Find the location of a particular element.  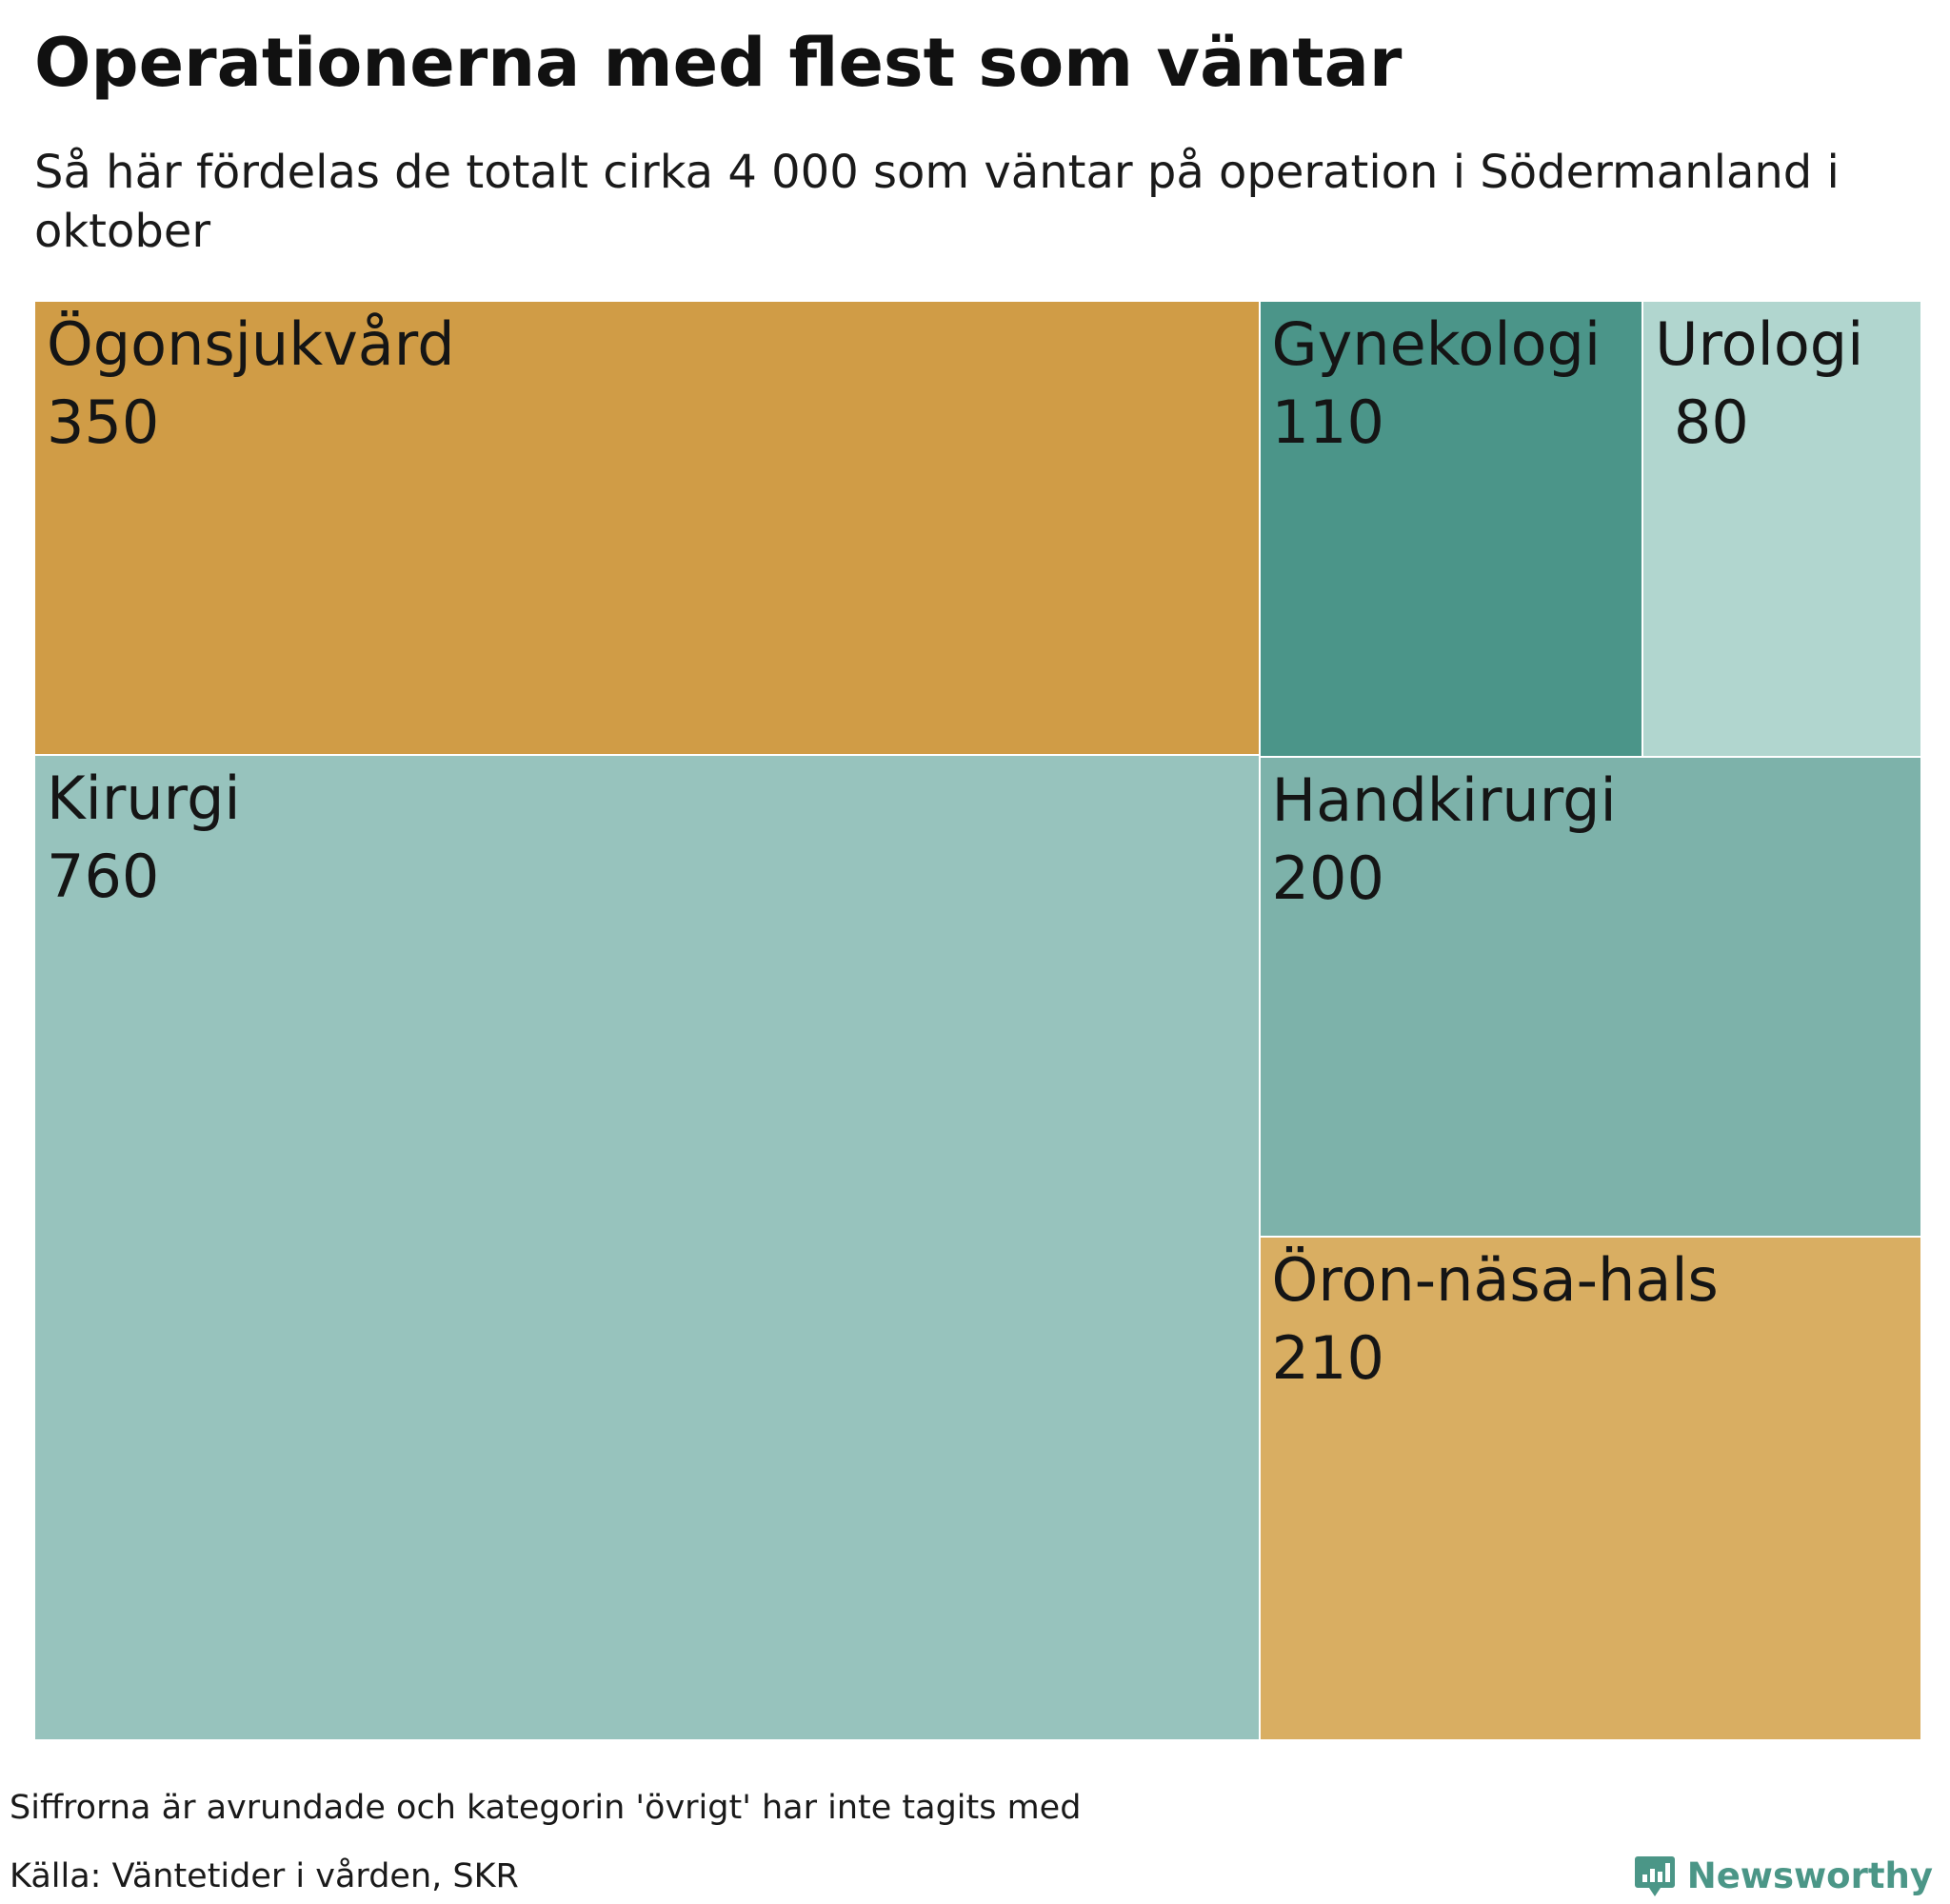

tile-name-gynekologi: Gynekologi is located at coordinates (1436, 344).